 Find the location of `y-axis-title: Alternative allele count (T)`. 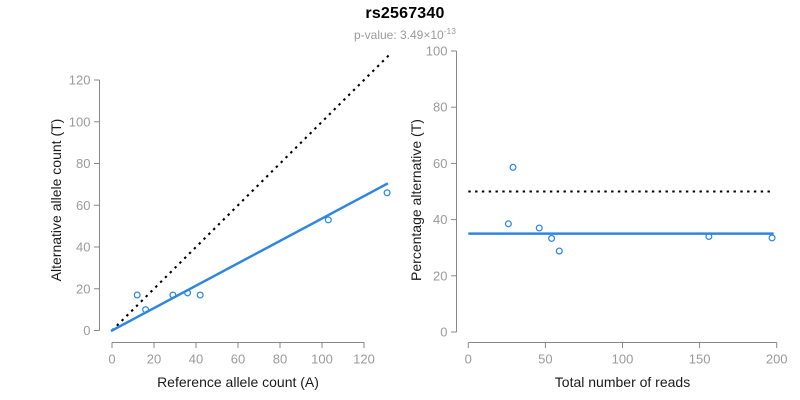

y-axis-title: Alternative allele count (T) is located at coordinates (56, 200).